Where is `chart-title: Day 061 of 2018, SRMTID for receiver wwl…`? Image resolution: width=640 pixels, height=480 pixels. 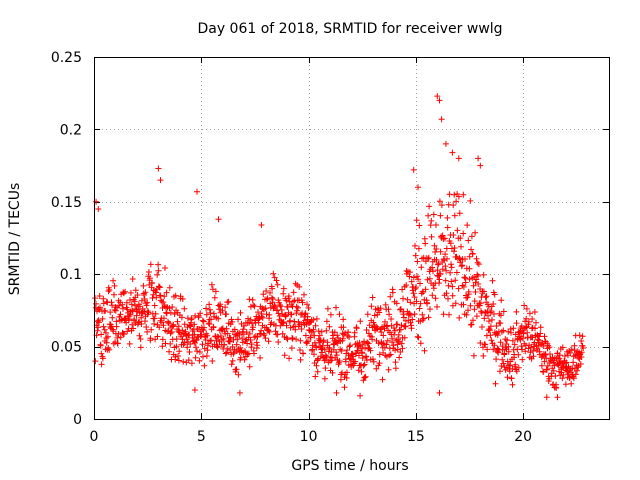
chart-title: Day 061 of 2018, SRMTID for receiver wwl… is located at coordinates (349, 29).